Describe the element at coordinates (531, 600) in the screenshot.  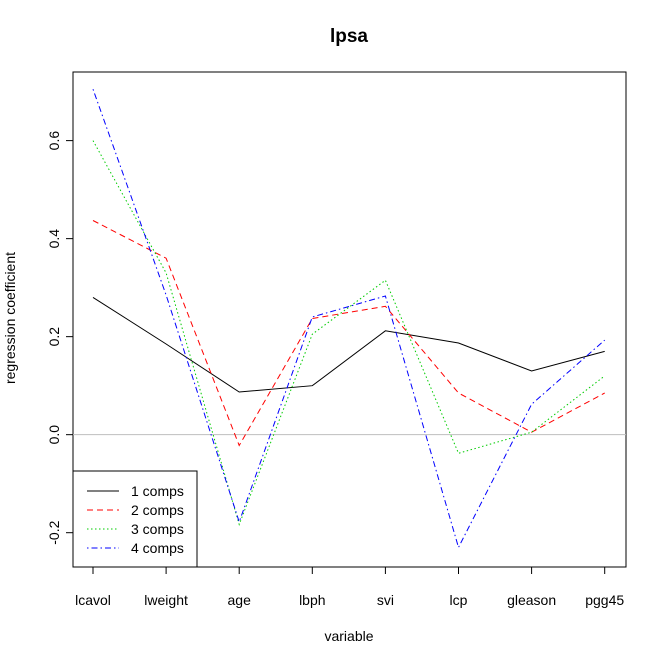
I see `x-tick-label: gleason` at that location.